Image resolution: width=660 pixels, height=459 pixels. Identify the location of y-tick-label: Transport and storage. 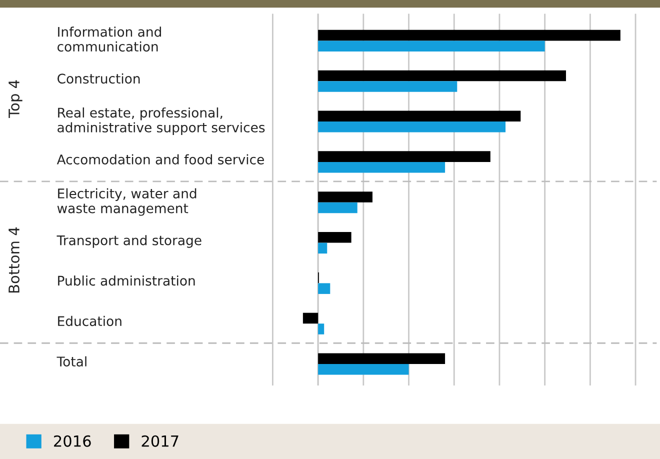
(129, 241).